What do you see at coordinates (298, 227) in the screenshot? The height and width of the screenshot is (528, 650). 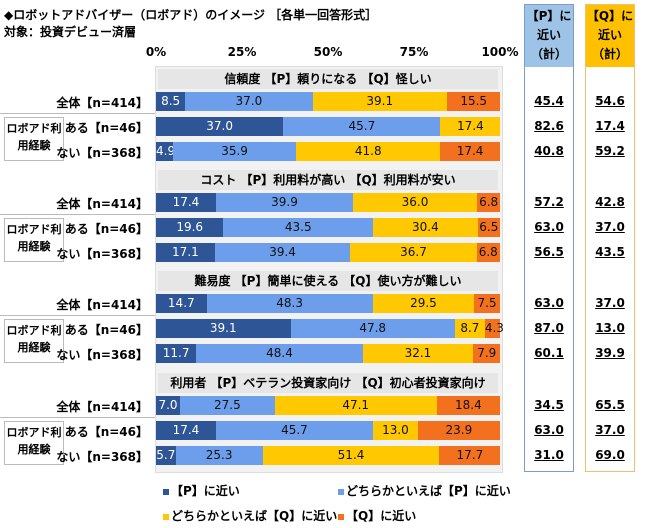 I see `bar-segment: 43.5` at bounding box center [298, 227].